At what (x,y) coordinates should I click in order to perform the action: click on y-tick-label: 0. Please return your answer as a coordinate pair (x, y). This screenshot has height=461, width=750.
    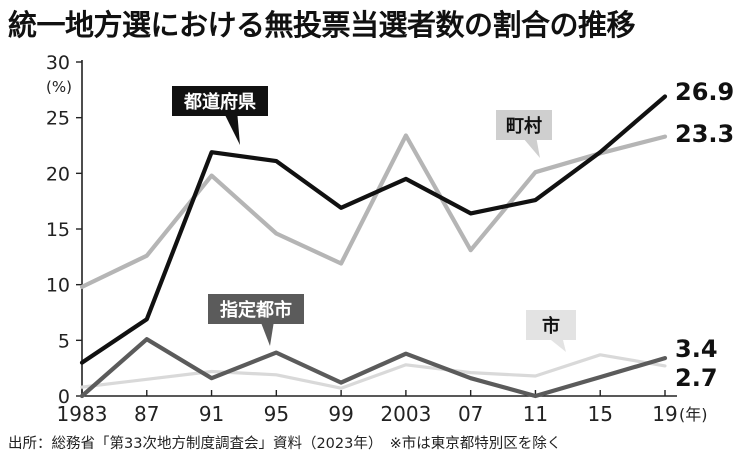
    Looking at the image, I should click on (64, 397).